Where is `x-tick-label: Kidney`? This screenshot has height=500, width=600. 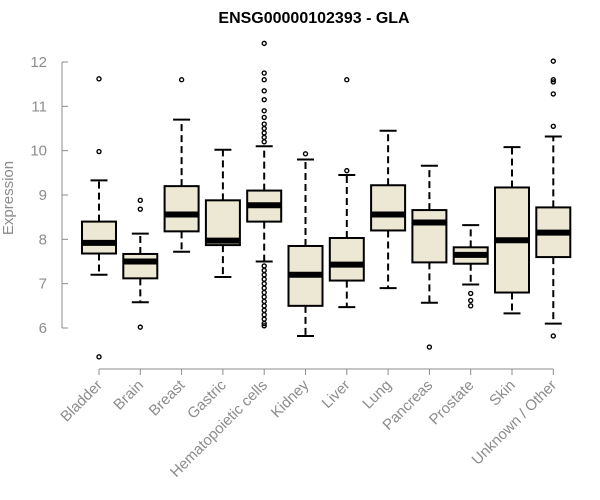 x-tick-label: Kidney is located at coordinates (290, 398).